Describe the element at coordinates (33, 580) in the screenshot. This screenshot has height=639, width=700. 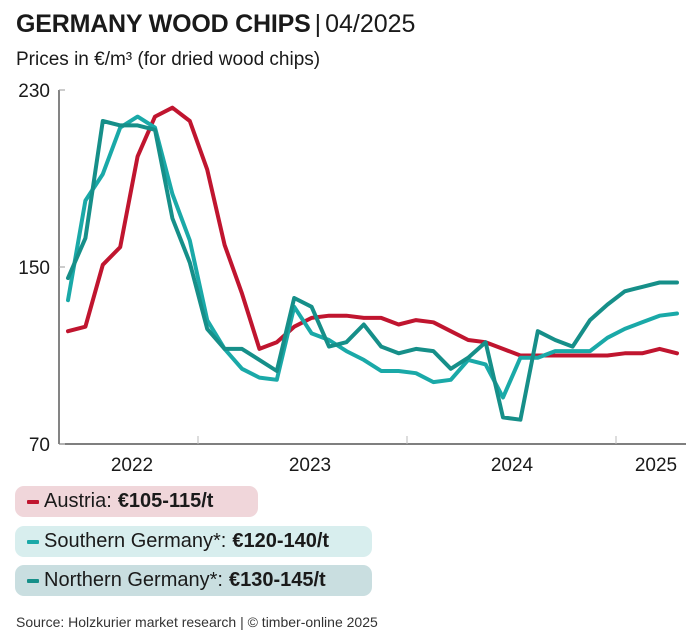
I see `legend-swatch-northern-icon` at that location.